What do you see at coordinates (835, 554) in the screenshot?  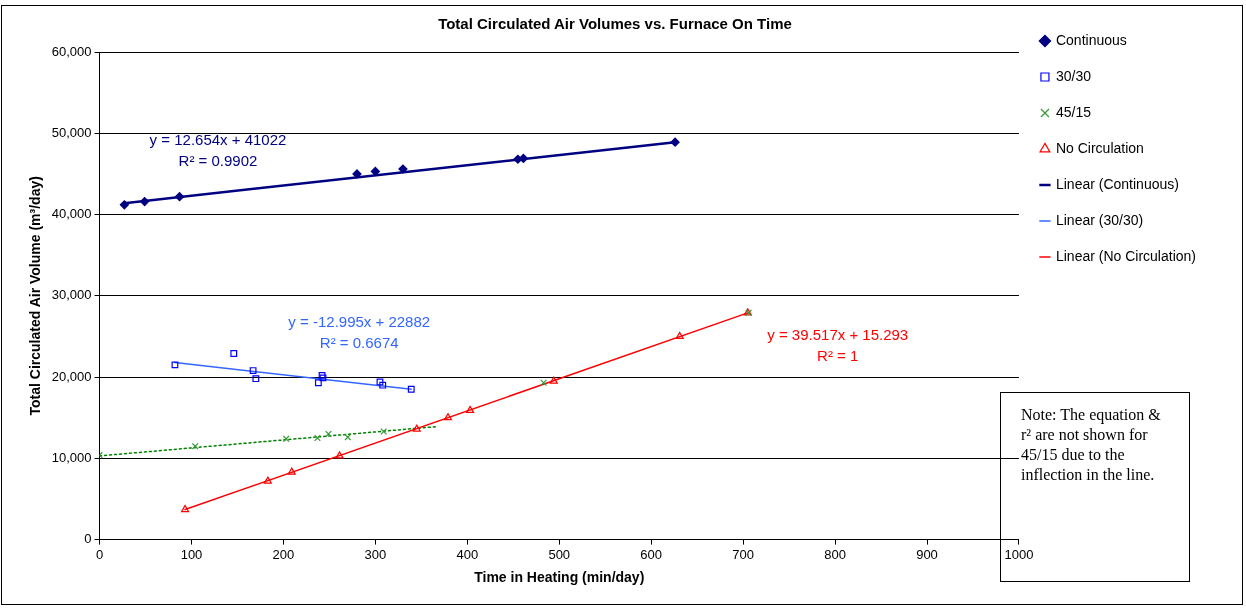 I see `x-tick-label: 800` at bounding box center [835, 554].